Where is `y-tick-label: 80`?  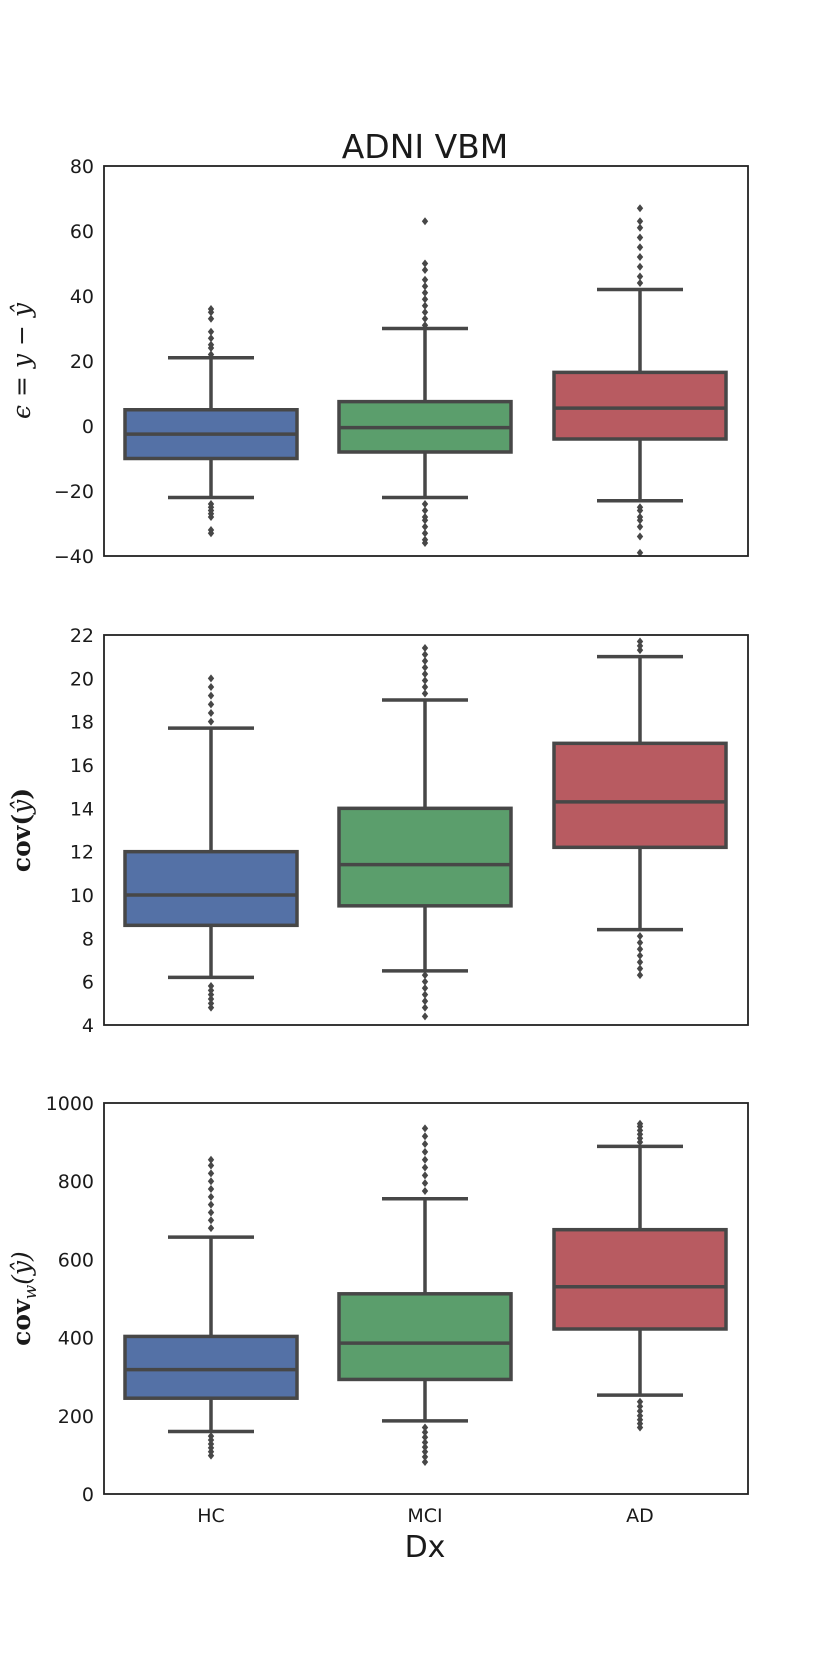
y-tick-label: 80 is located at coordinates (82, 167).